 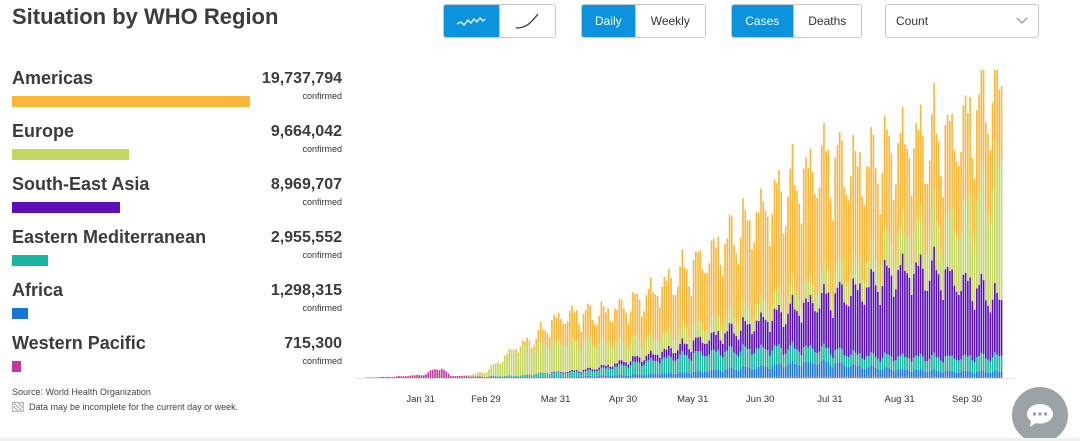 I want to click on region-americas: Americas 19,737,794 confirmed, so click(x=177, y=93).